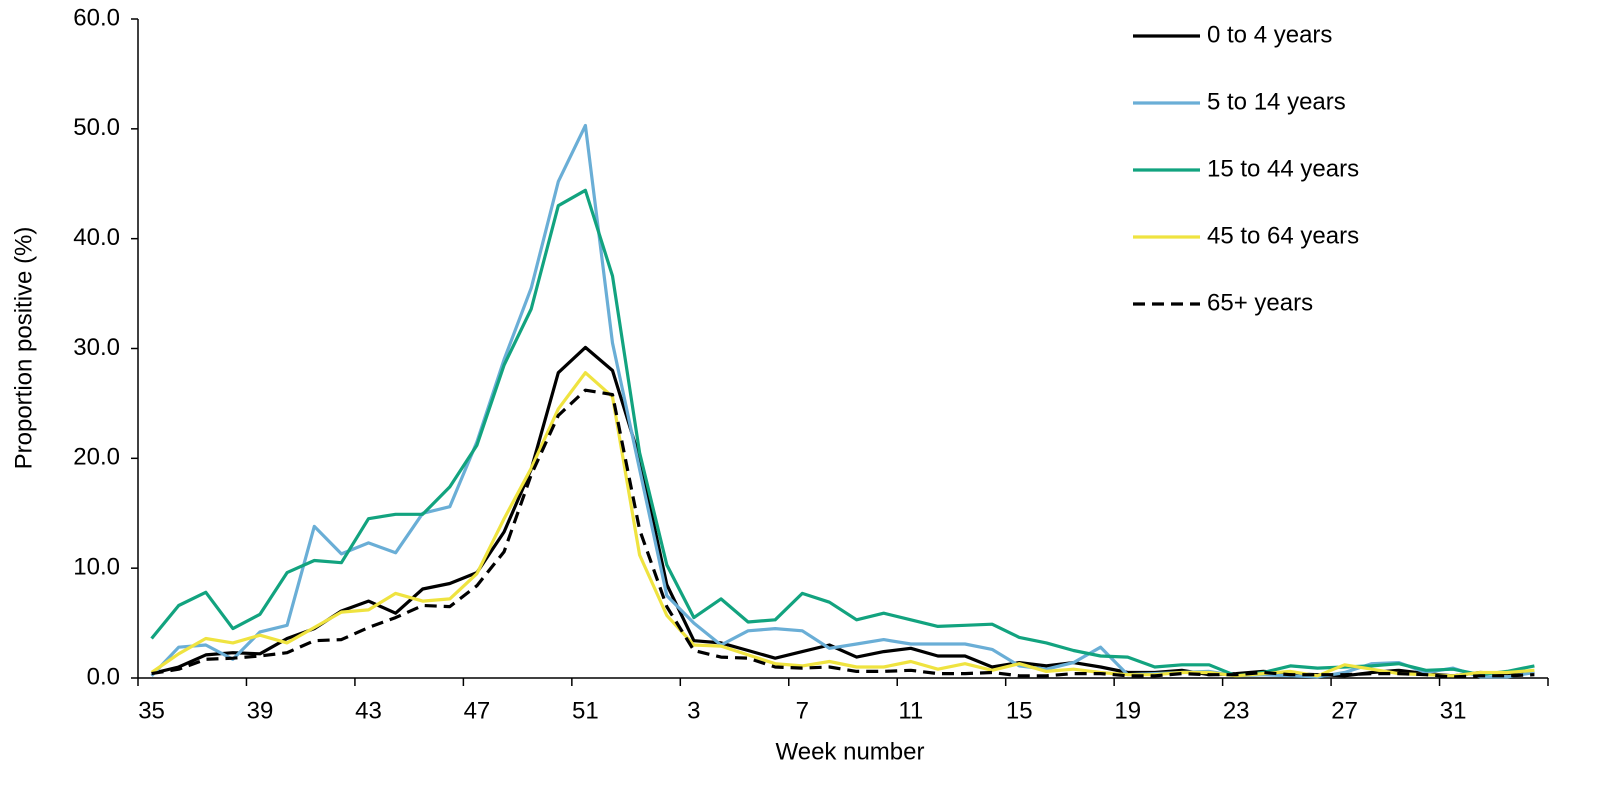 The height and width of the screenshot is (787, 1602). Describe the element at coordinates (1283, 235) in the screenshot. I see `legend-label: 45 to 64 years` at that location.